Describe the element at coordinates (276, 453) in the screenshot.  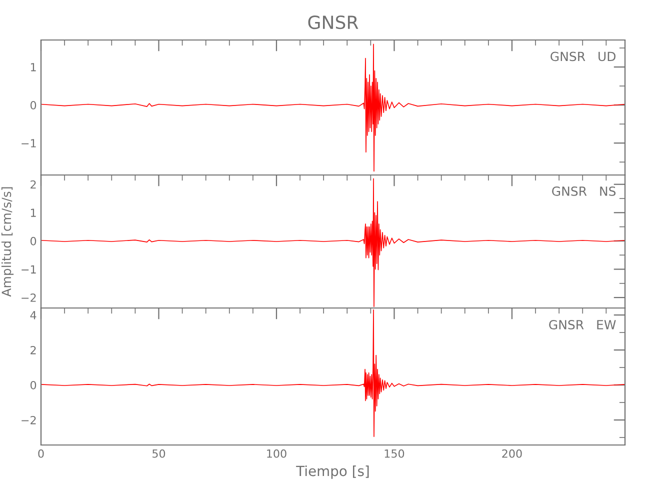
I see `x-tick-label: 100` at that location.